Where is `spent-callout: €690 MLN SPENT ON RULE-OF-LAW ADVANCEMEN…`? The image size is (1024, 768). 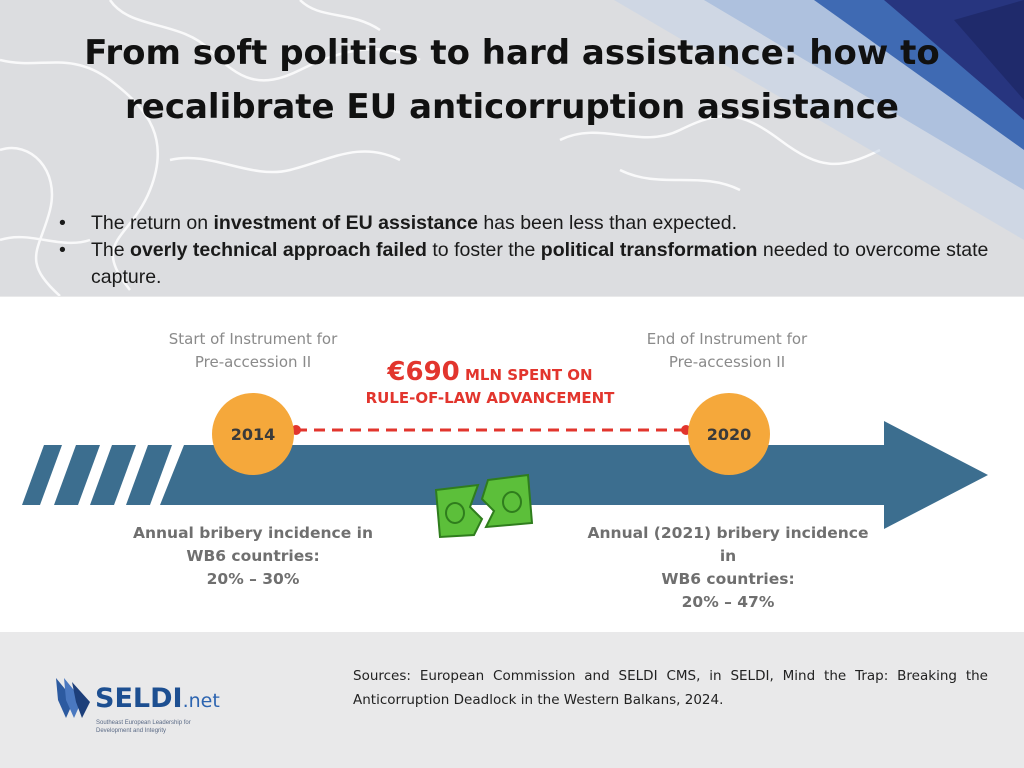
spent-callout: €690 MLN SPENT ON RULE-OF-LAW ADVANCEMEN… is located at coordinates (490, 382).